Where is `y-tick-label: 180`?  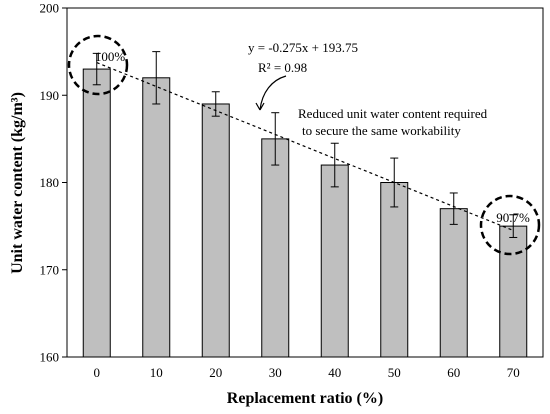
y-tick-label: 180 is located at coordinates (50, 182).